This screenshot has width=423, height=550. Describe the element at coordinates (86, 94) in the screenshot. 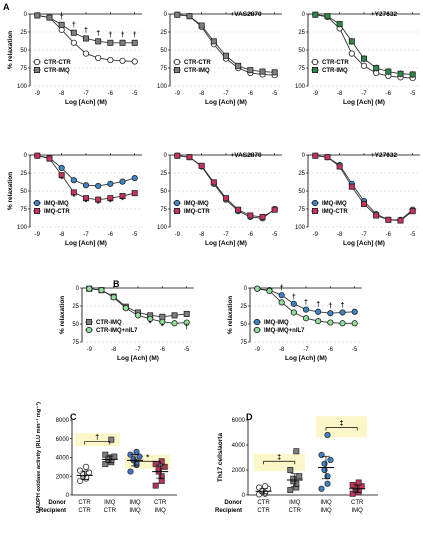

I see `A1-x-tick-label: -7` at that location.